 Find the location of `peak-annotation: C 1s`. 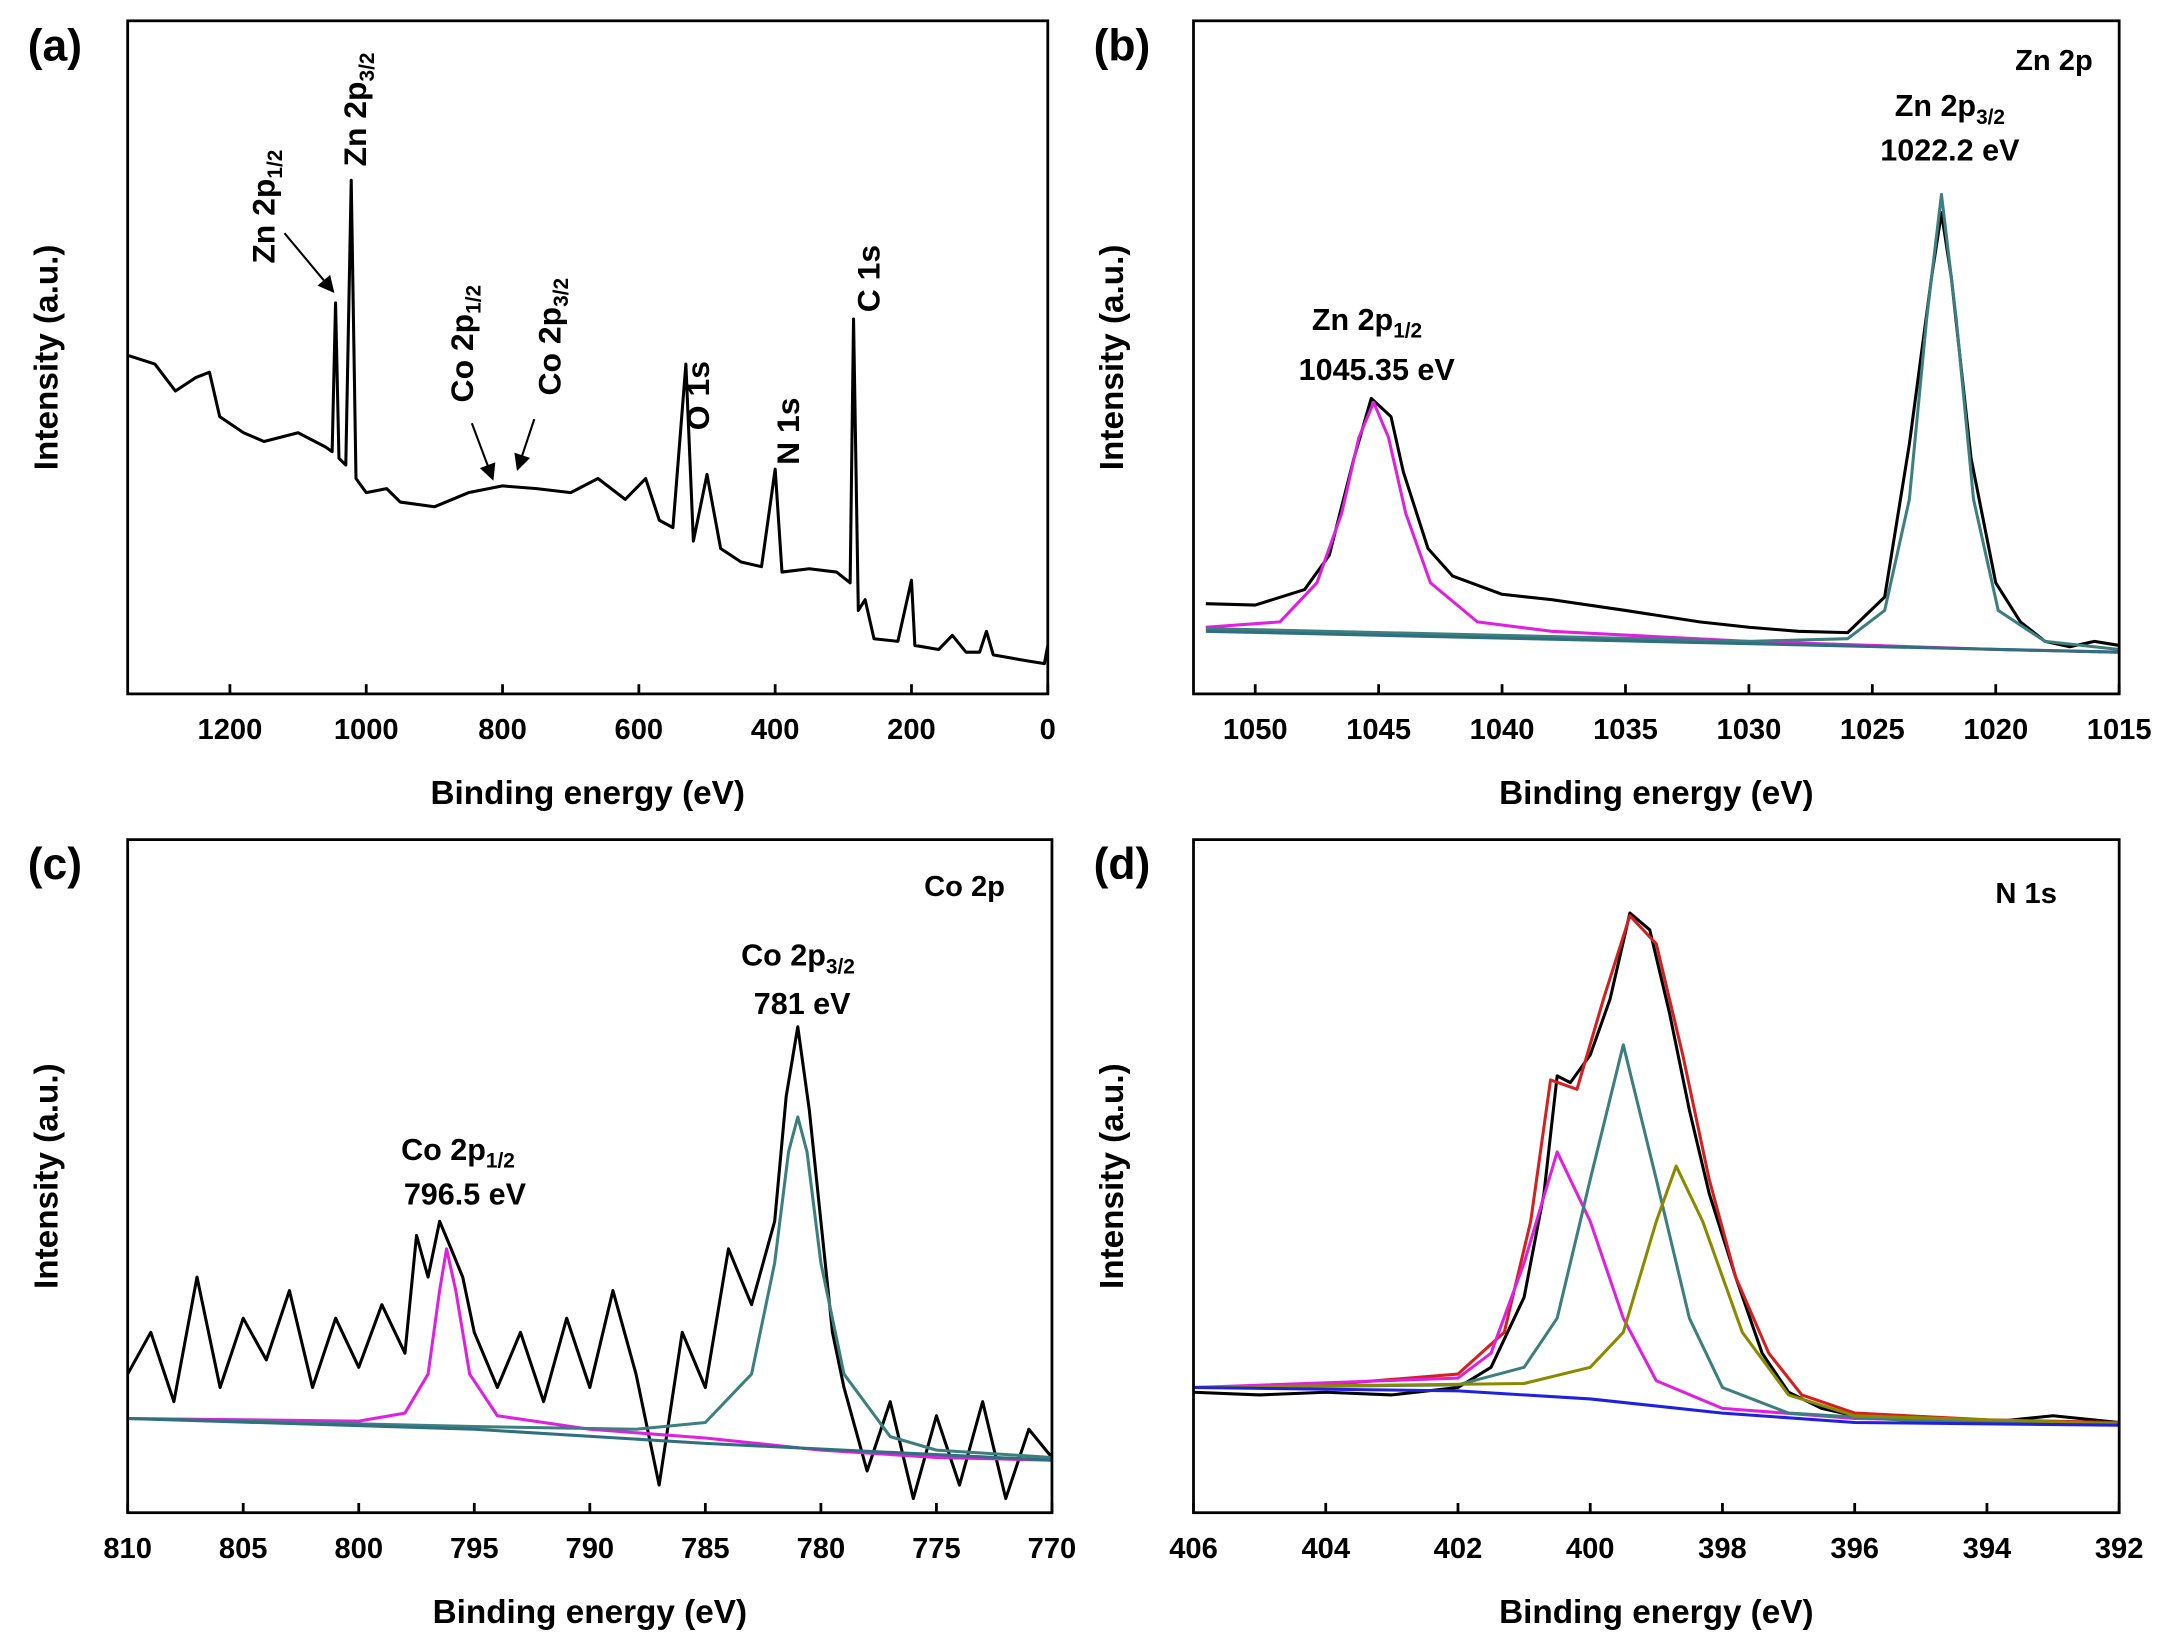

peak-annotation: C 1s is located at coordinates (869, 278).